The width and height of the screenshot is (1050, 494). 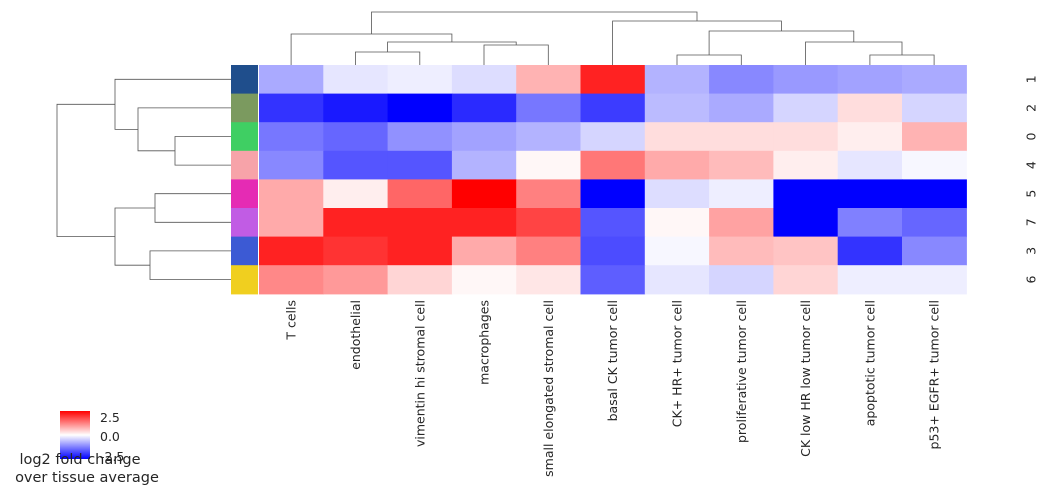 What do you see at coordinates (613, 280) in the screenshot?
I see `heatmap-cell-row-6-basal-ck-tumor-cell` at bounding box center [613, 280].